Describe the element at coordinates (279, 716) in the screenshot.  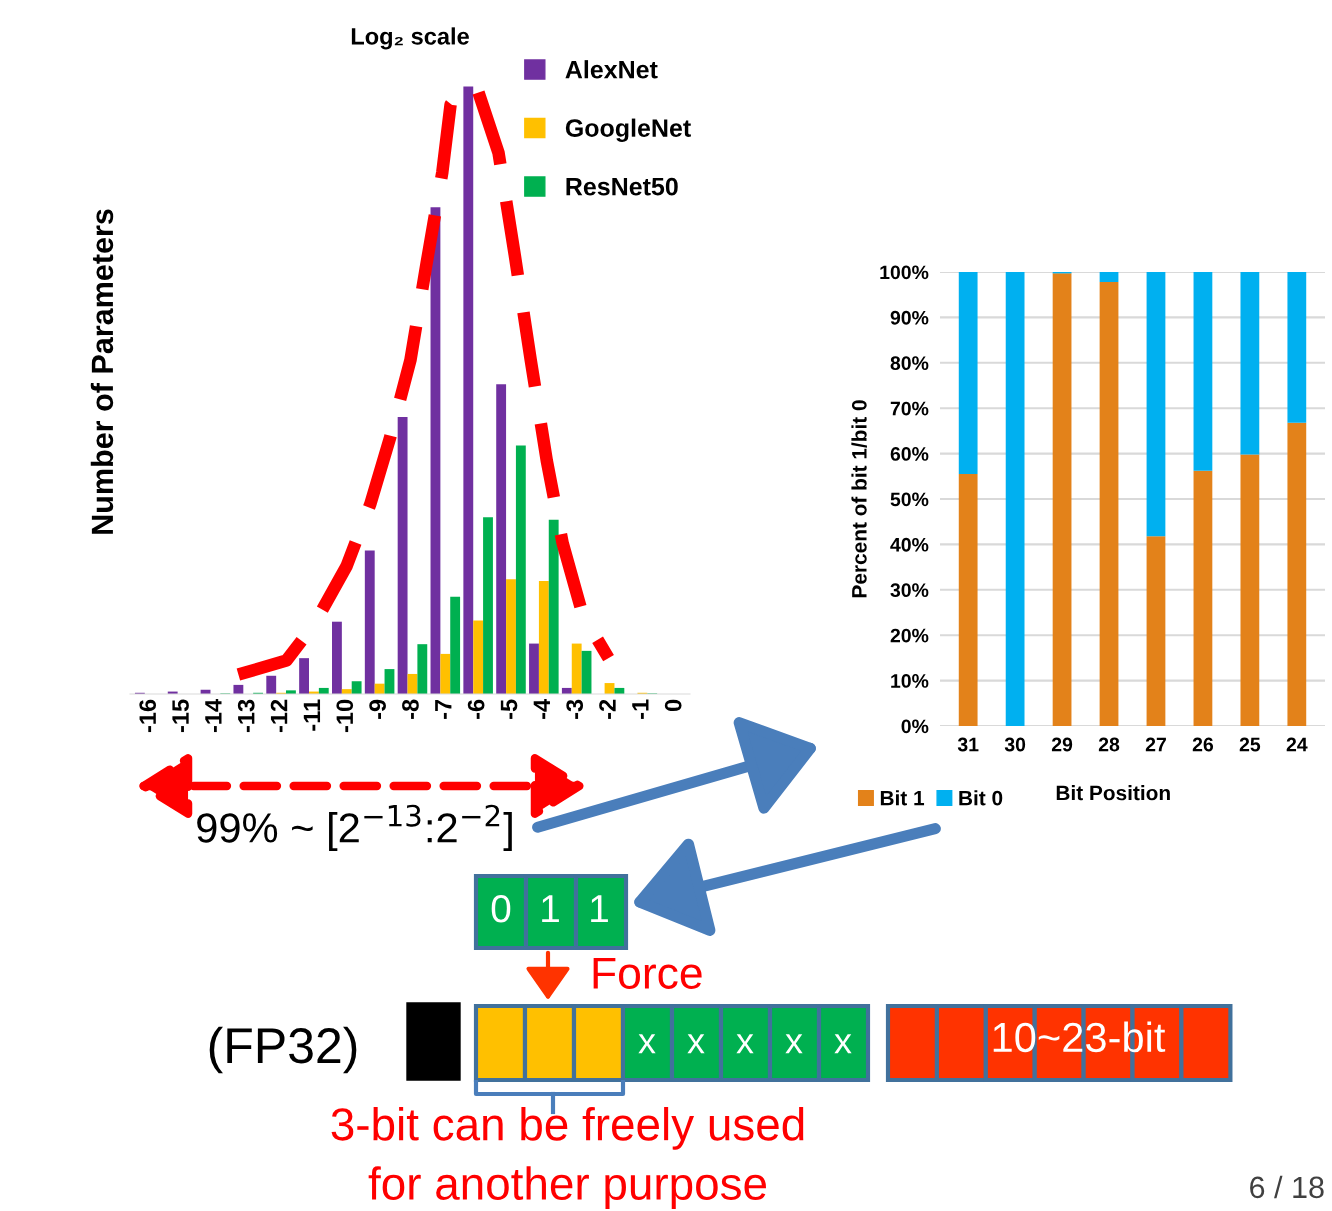
I see `x-tick-label: -12` at that location.